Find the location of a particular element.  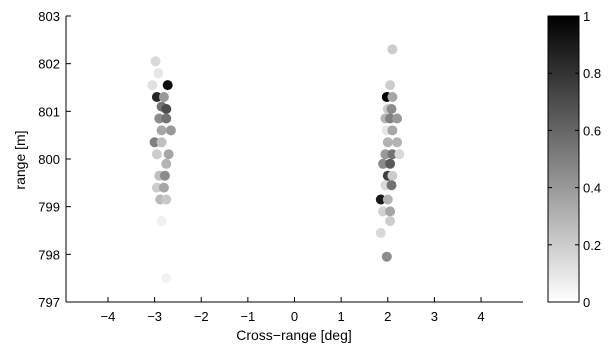

colorbar-tick-label: 0.2 is located at coordinates (592, 245).